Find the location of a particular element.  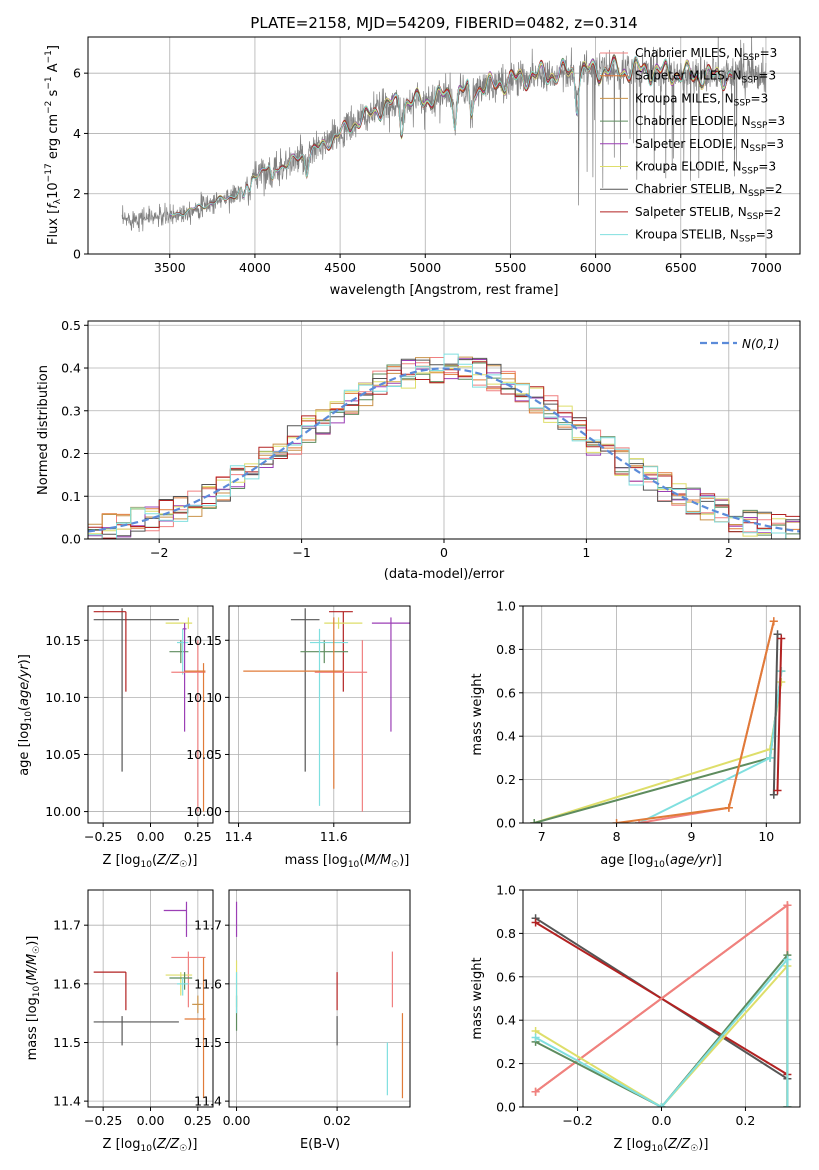

y-tick-label: 11.4 is located at coordinates (208, 1101).